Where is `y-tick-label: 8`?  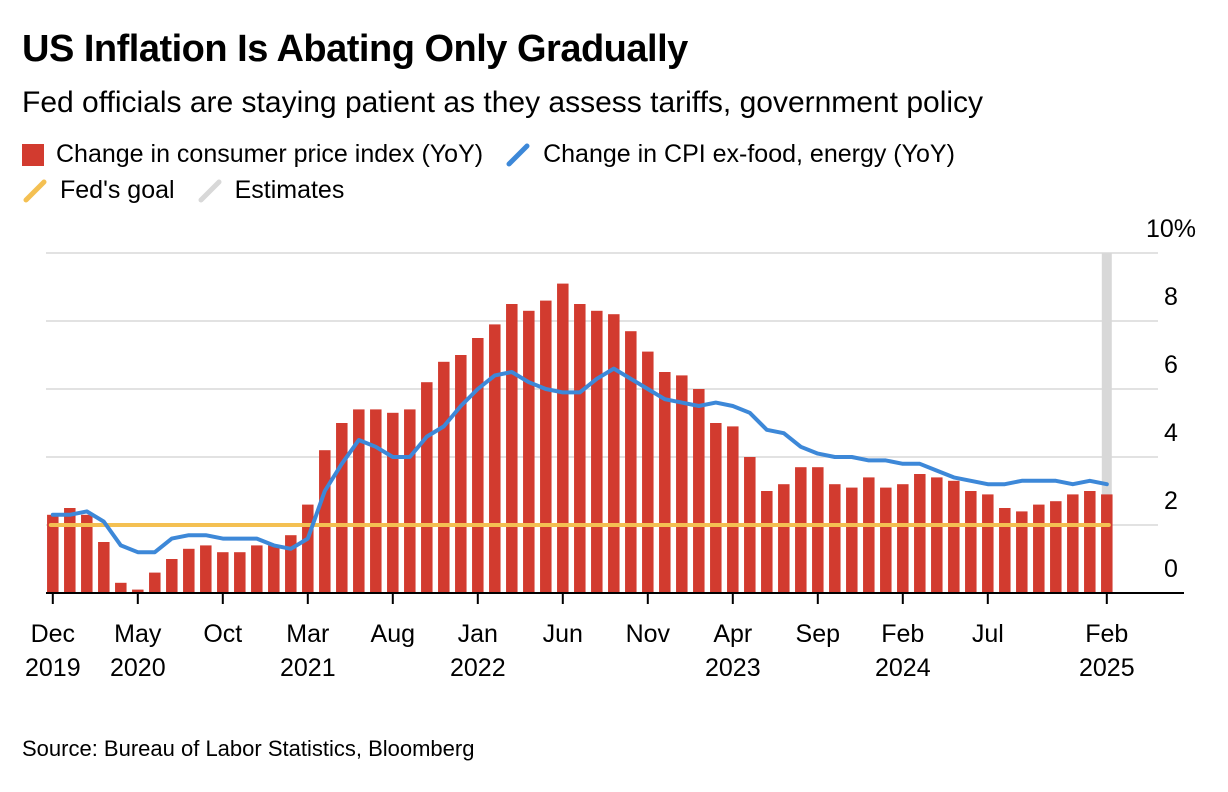
y-tick-label: 8 is located at coordinates (1171, 297).